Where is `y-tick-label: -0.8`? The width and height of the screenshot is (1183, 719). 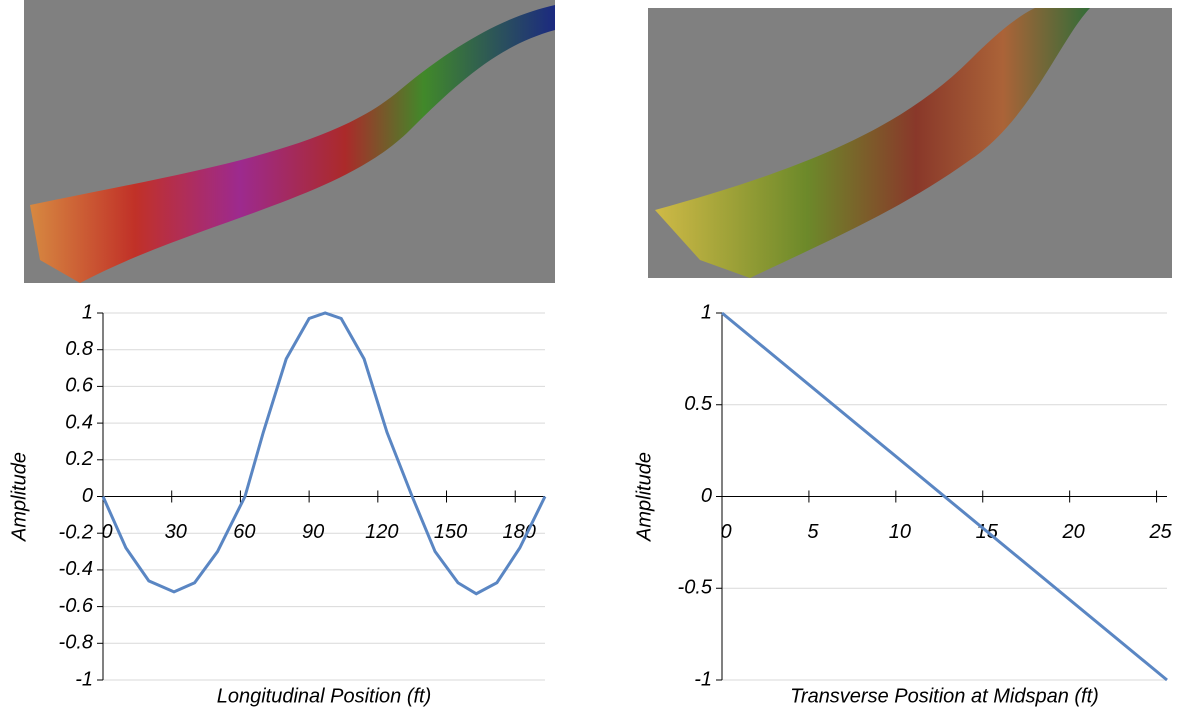 y-tick-label: -0.8 is located at coordinates (76, 643).